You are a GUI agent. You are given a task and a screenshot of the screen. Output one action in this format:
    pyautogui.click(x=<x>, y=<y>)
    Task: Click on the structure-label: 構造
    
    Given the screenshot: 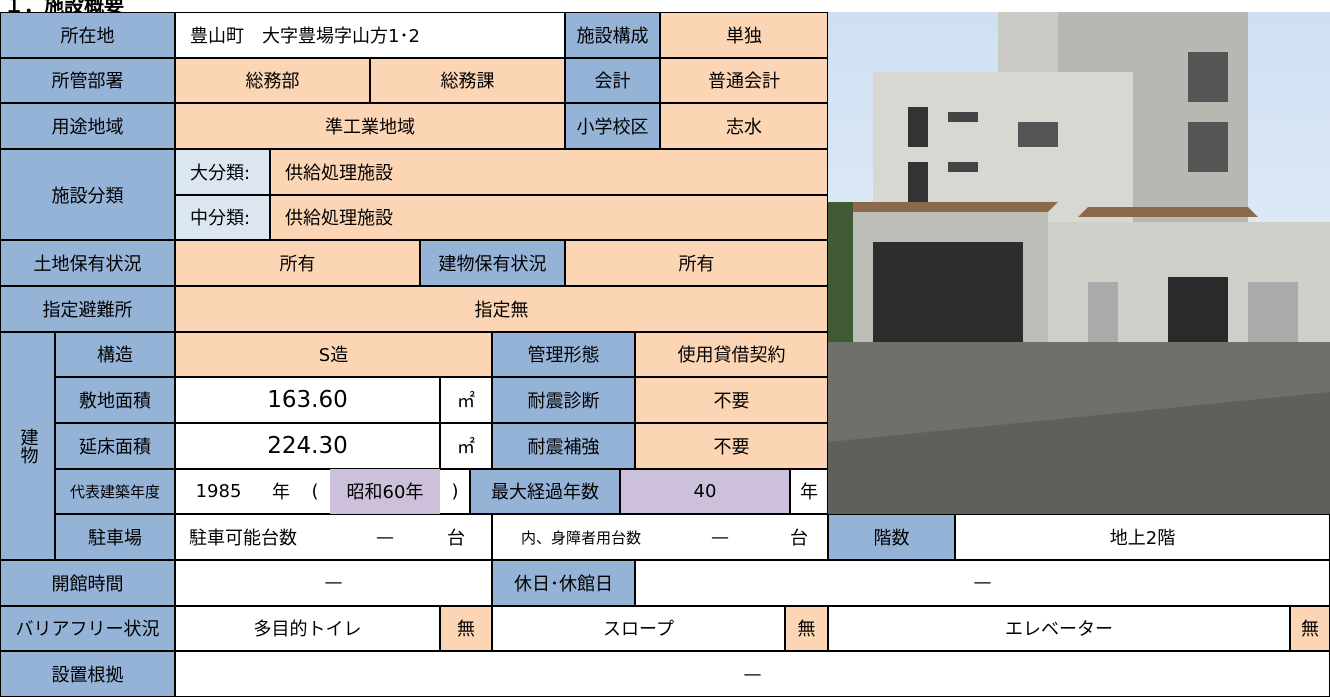 What is the action you would take?
    pyautogui.click(x=115, y=354)
    